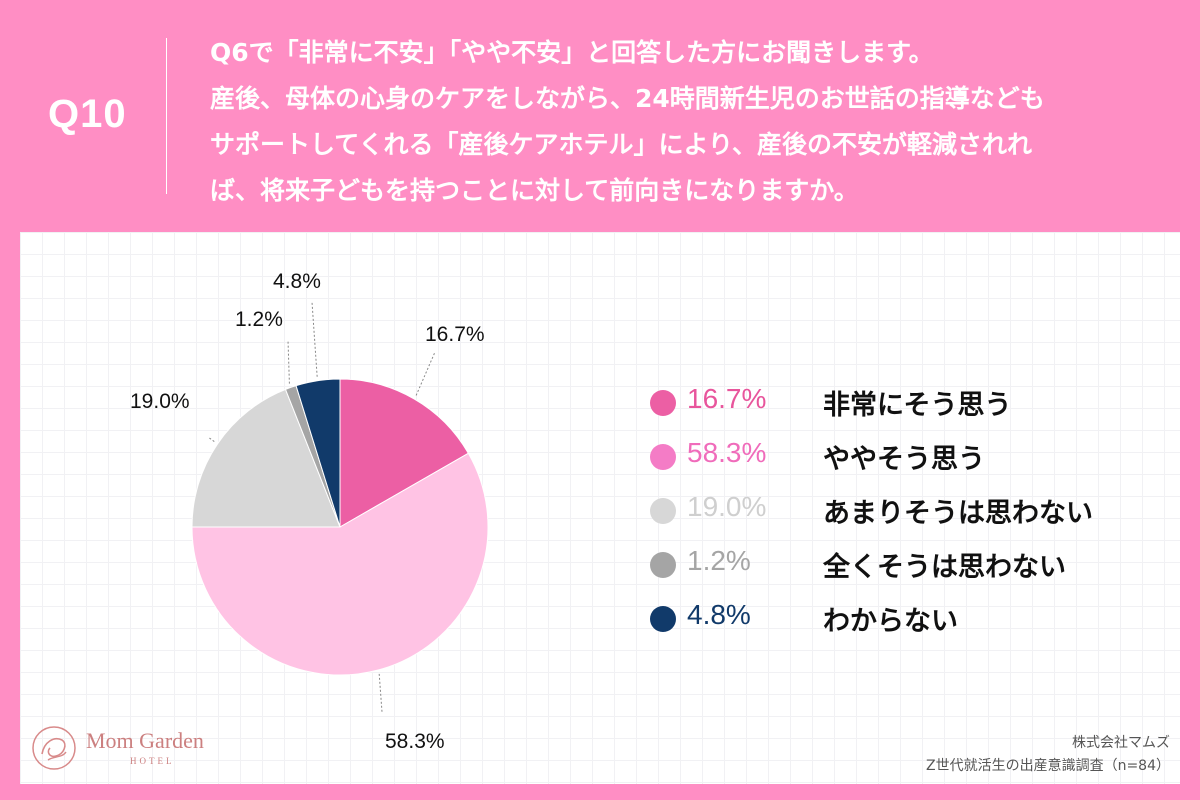 This screenshot has width=1200, height=800. I want to click on legend-percent: 16.7%, so click(727, 398).